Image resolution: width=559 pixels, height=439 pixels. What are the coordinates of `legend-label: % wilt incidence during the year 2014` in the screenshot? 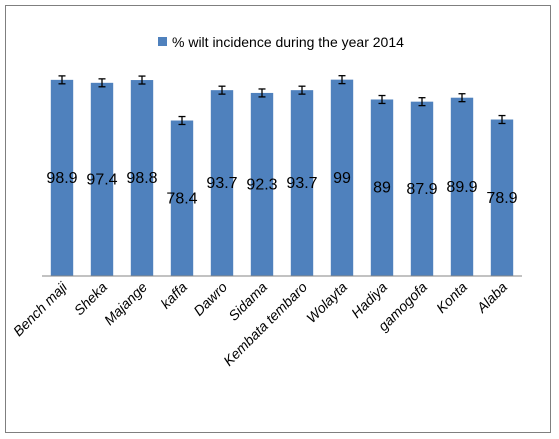 It's located at (288, 42).